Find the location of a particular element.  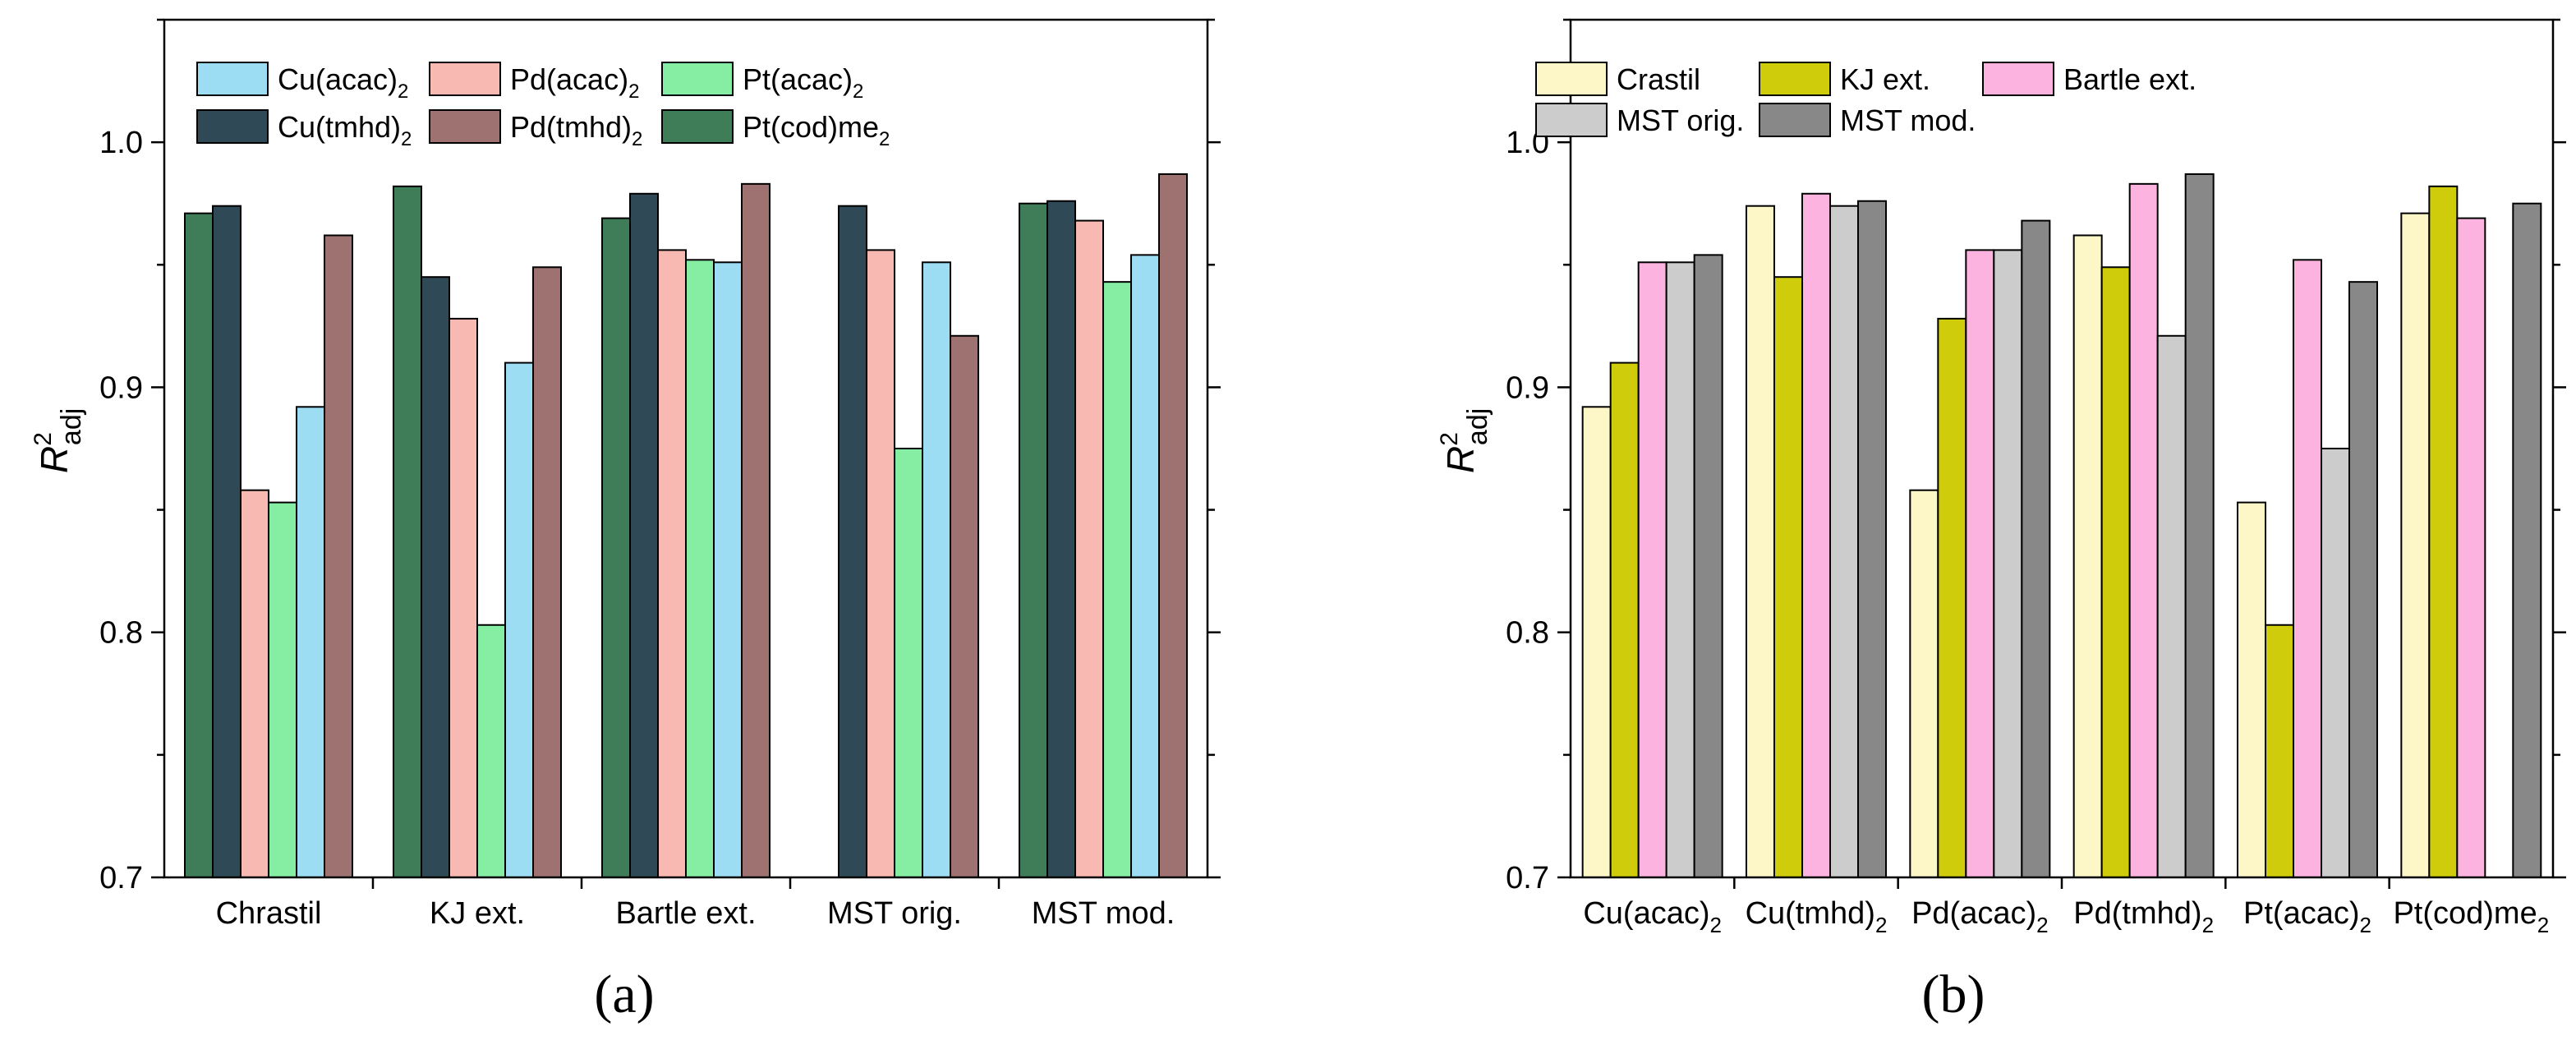

x-category-label-text: Cu(acac) is located at coordinates (1646, 913).